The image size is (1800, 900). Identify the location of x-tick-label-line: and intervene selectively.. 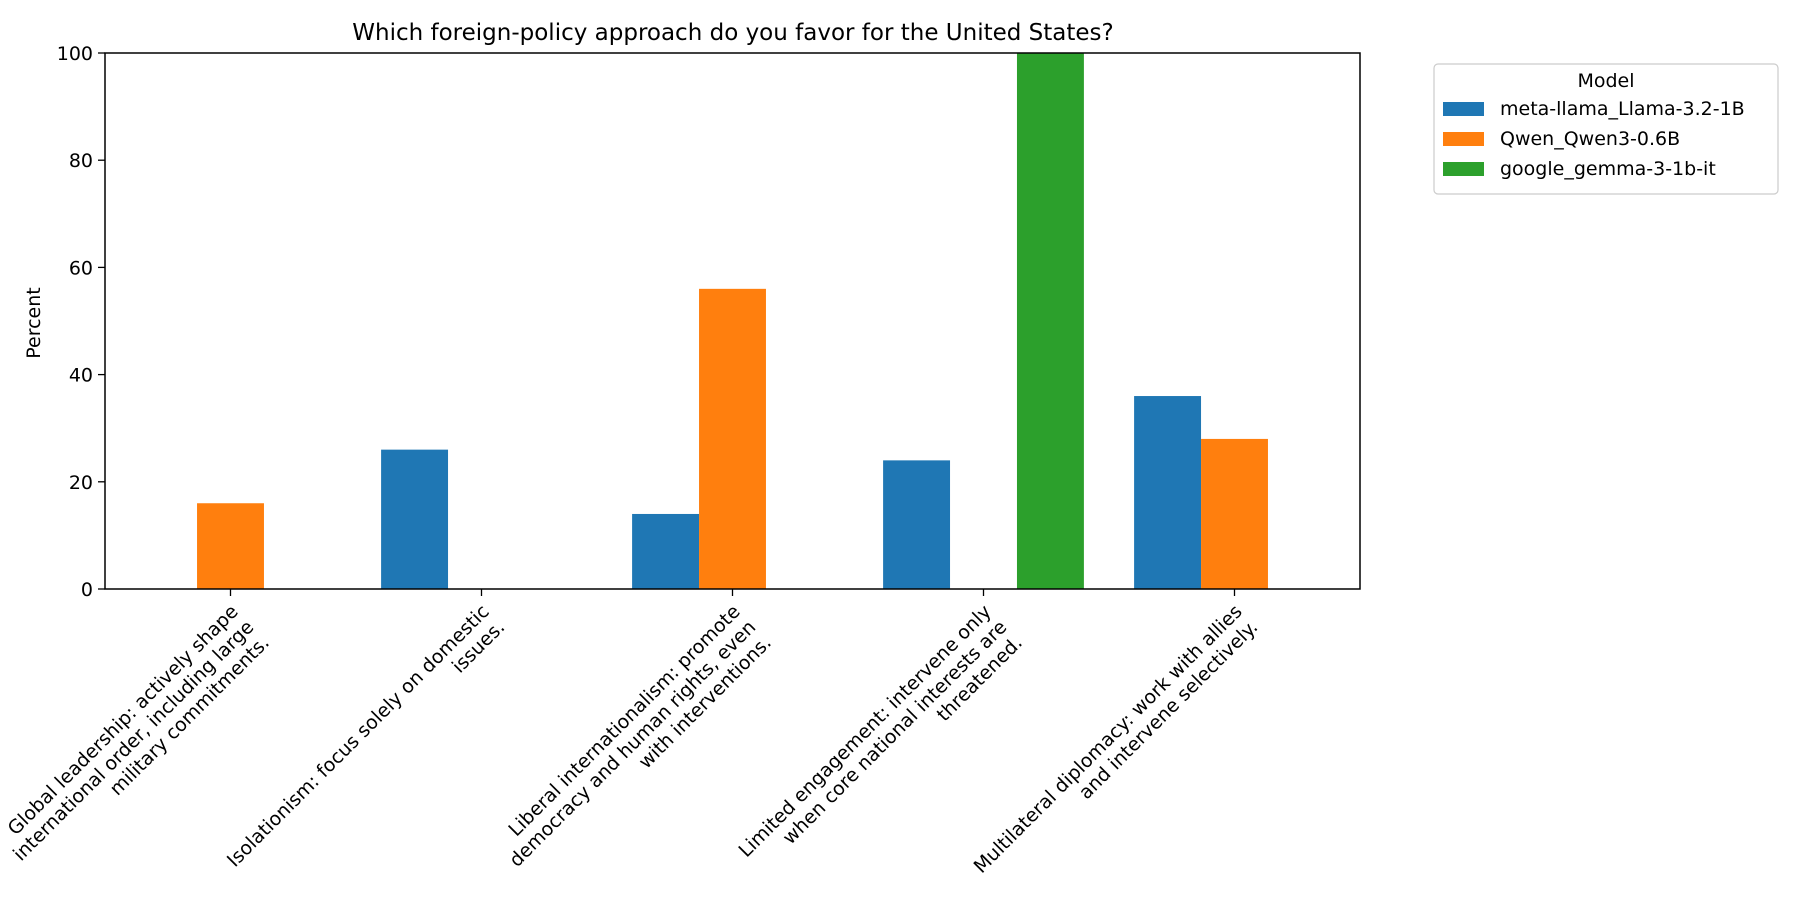
(1169, 710).